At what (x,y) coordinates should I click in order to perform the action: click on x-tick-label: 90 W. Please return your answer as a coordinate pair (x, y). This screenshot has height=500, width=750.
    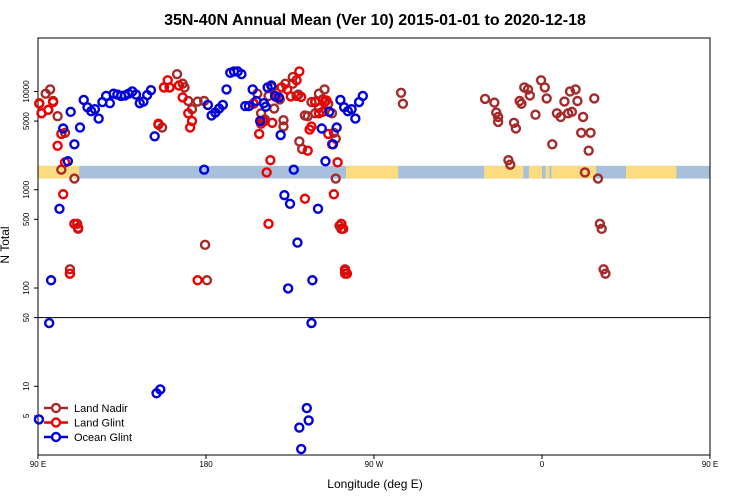
    Looking at the image, I should click on (374, 464).